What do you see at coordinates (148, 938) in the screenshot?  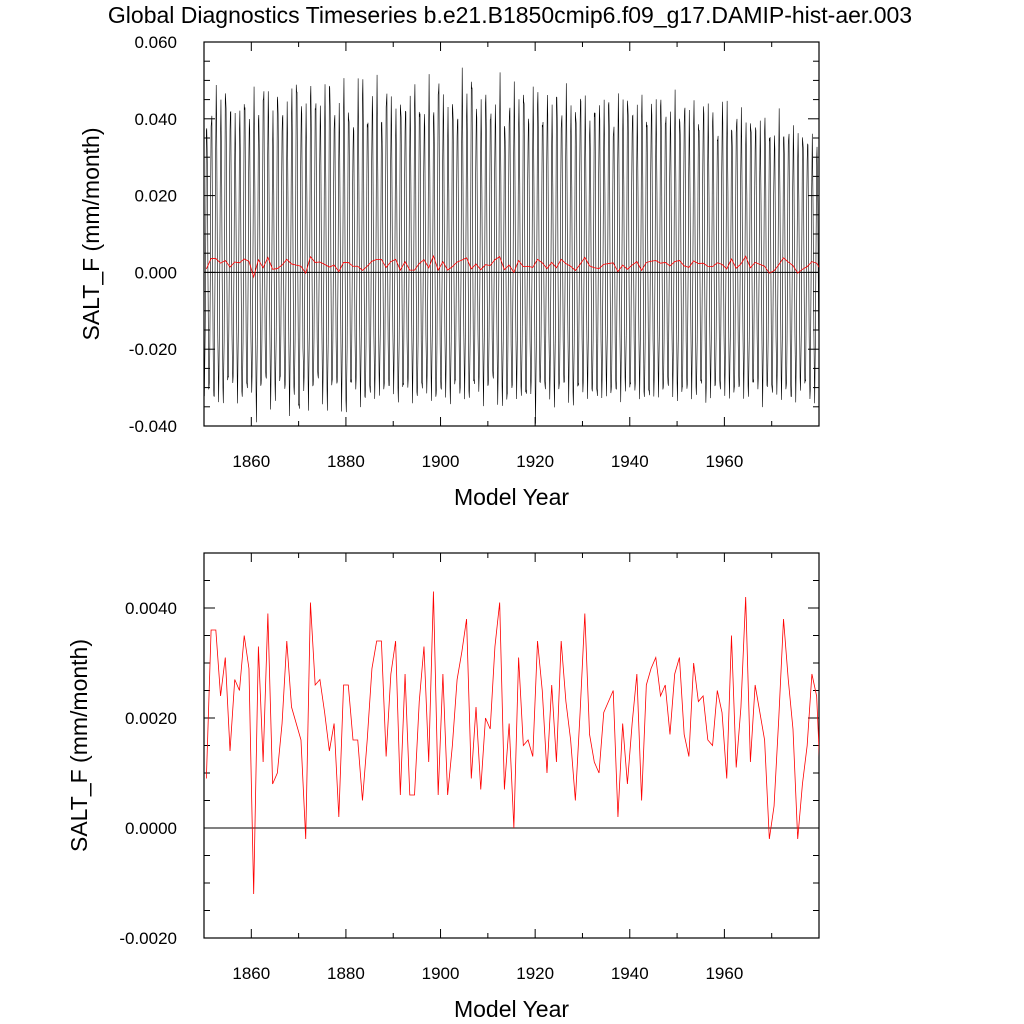 I see `y-tick-label: -0.0020` at bounding box center [148, 938].